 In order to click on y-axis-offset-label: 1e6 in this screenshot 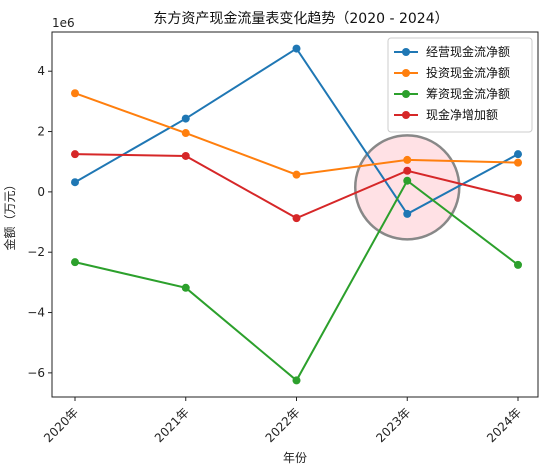, I will do `click(63, 23)`.